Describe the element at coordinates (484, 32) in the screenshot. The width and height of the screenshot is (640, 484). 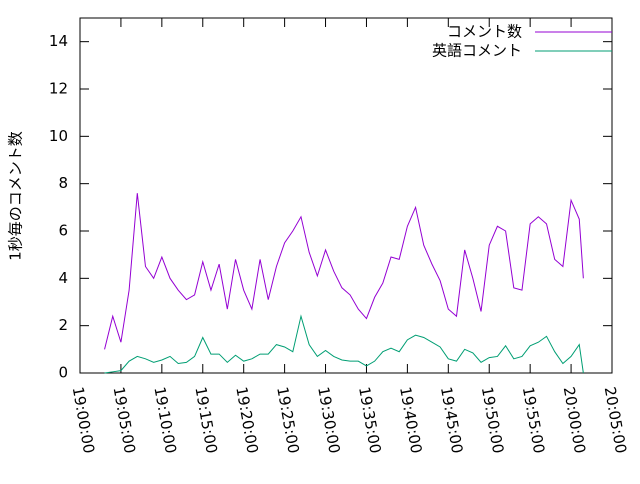
I see `legend-label: コメント数` at that location.